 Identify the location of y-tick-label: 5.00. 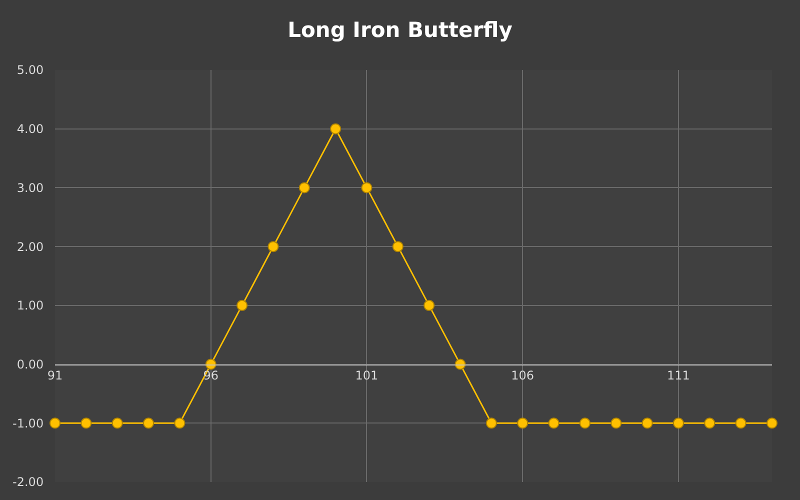
(30, 70).